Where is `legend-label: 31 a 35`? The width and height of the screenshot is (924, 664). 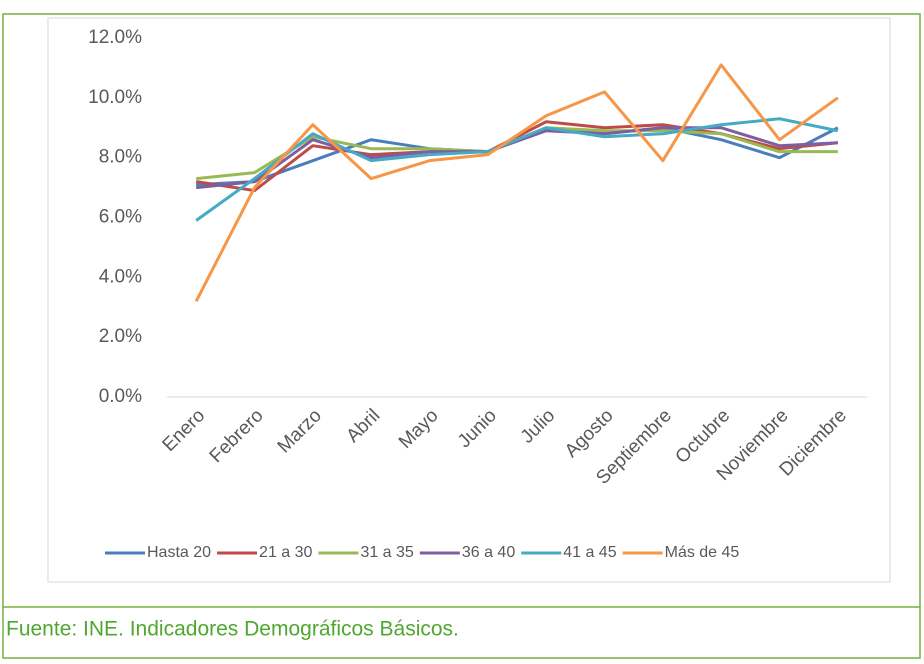
legend-label: 31 a 35 is located at coordinates (386, 552).